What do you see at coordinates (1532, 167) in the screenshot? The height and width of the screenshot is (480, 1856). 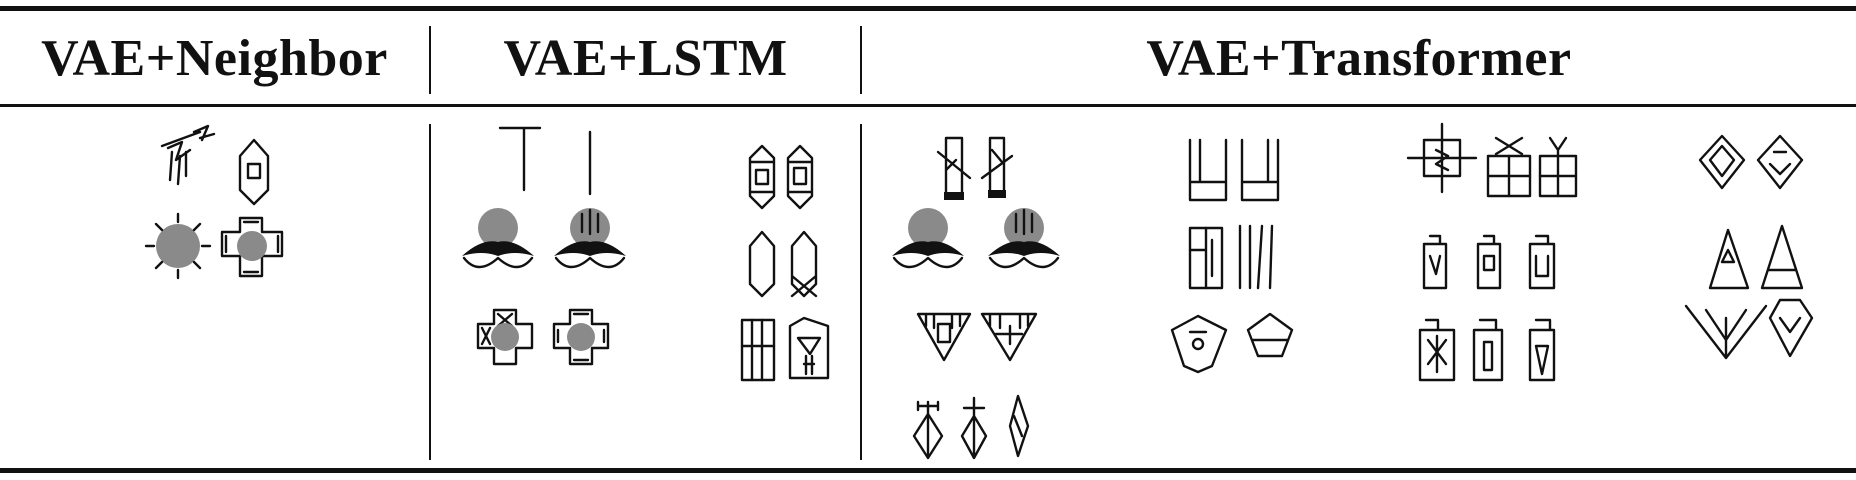 I see `transformer-glyph-grid-boxes` at bounding box center [1532, 167].